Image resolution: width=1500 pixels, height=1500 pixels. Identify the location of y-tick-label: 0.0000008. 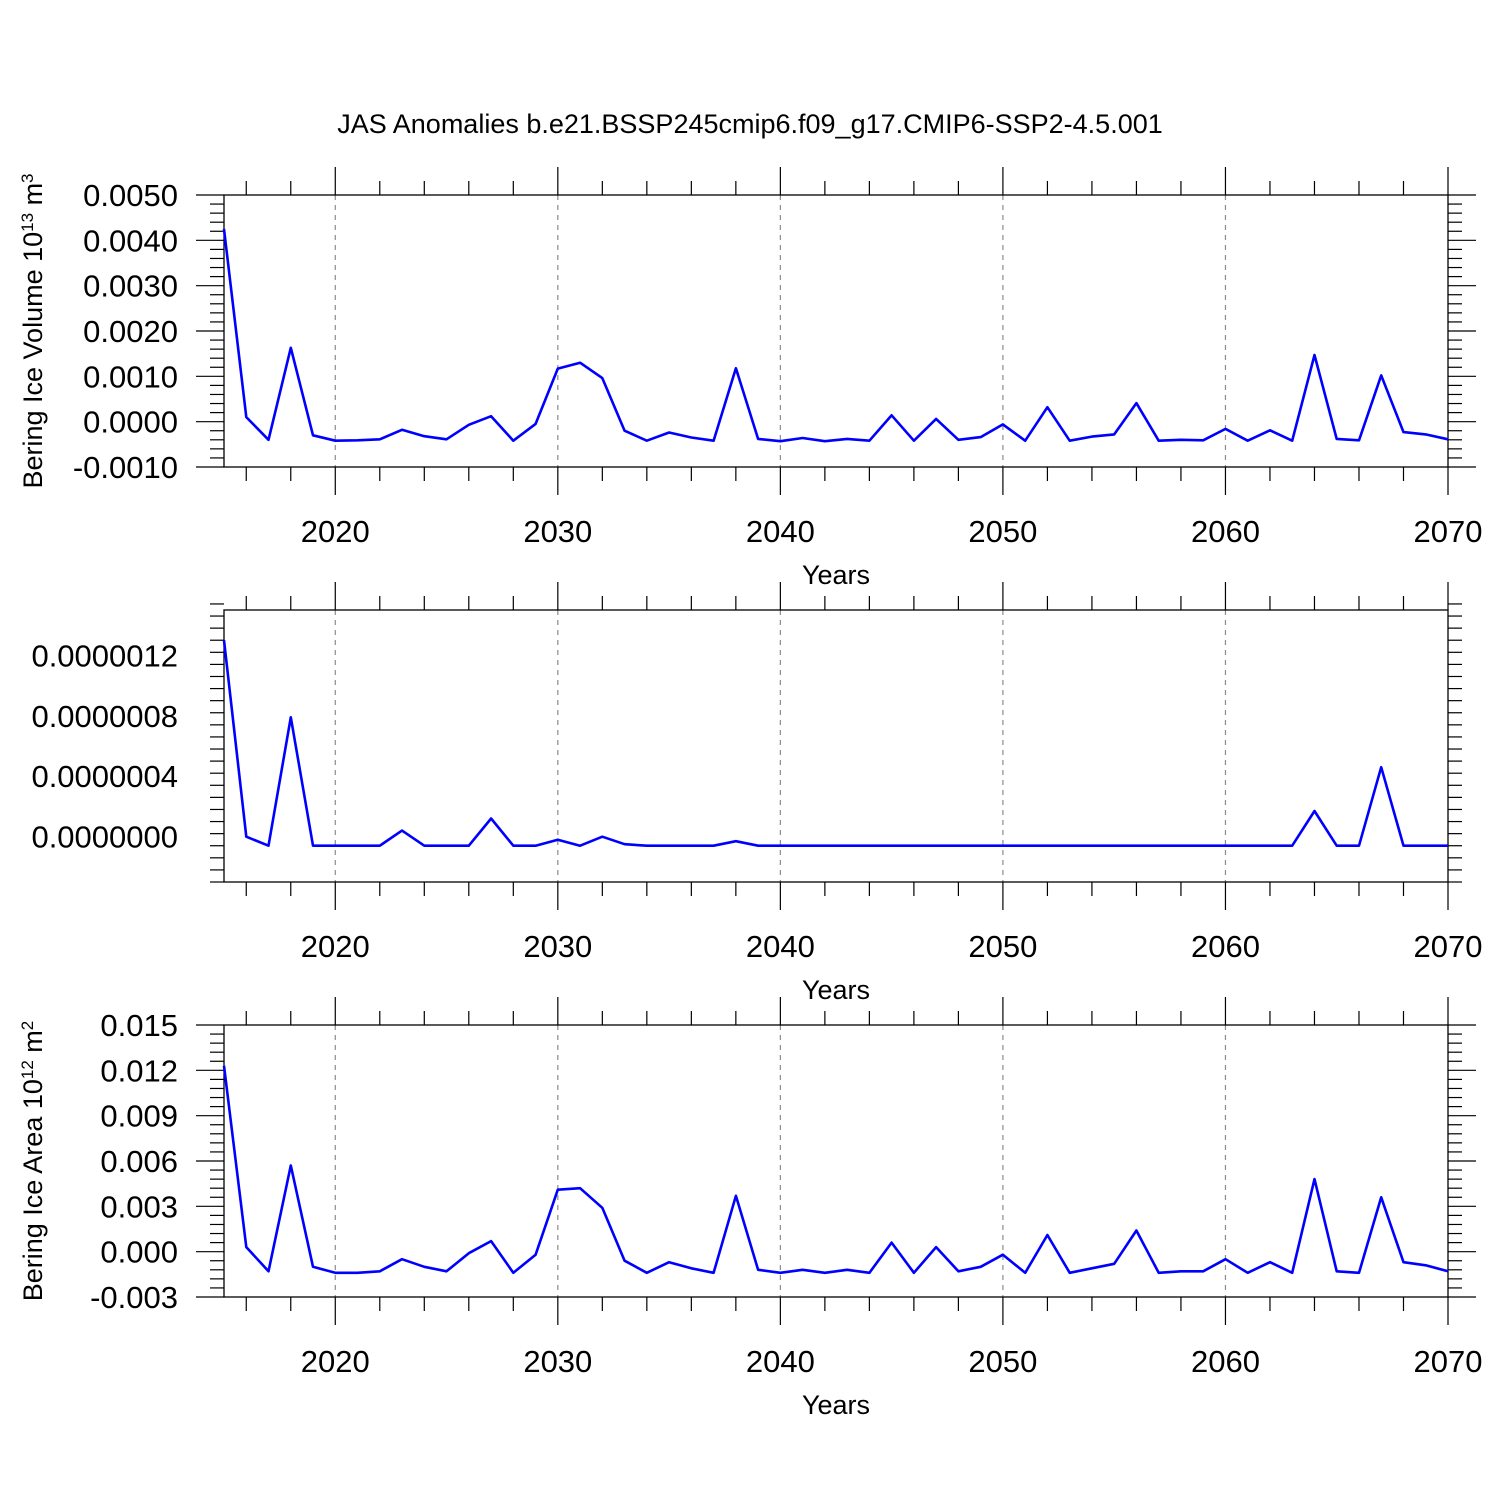
(104, 716).